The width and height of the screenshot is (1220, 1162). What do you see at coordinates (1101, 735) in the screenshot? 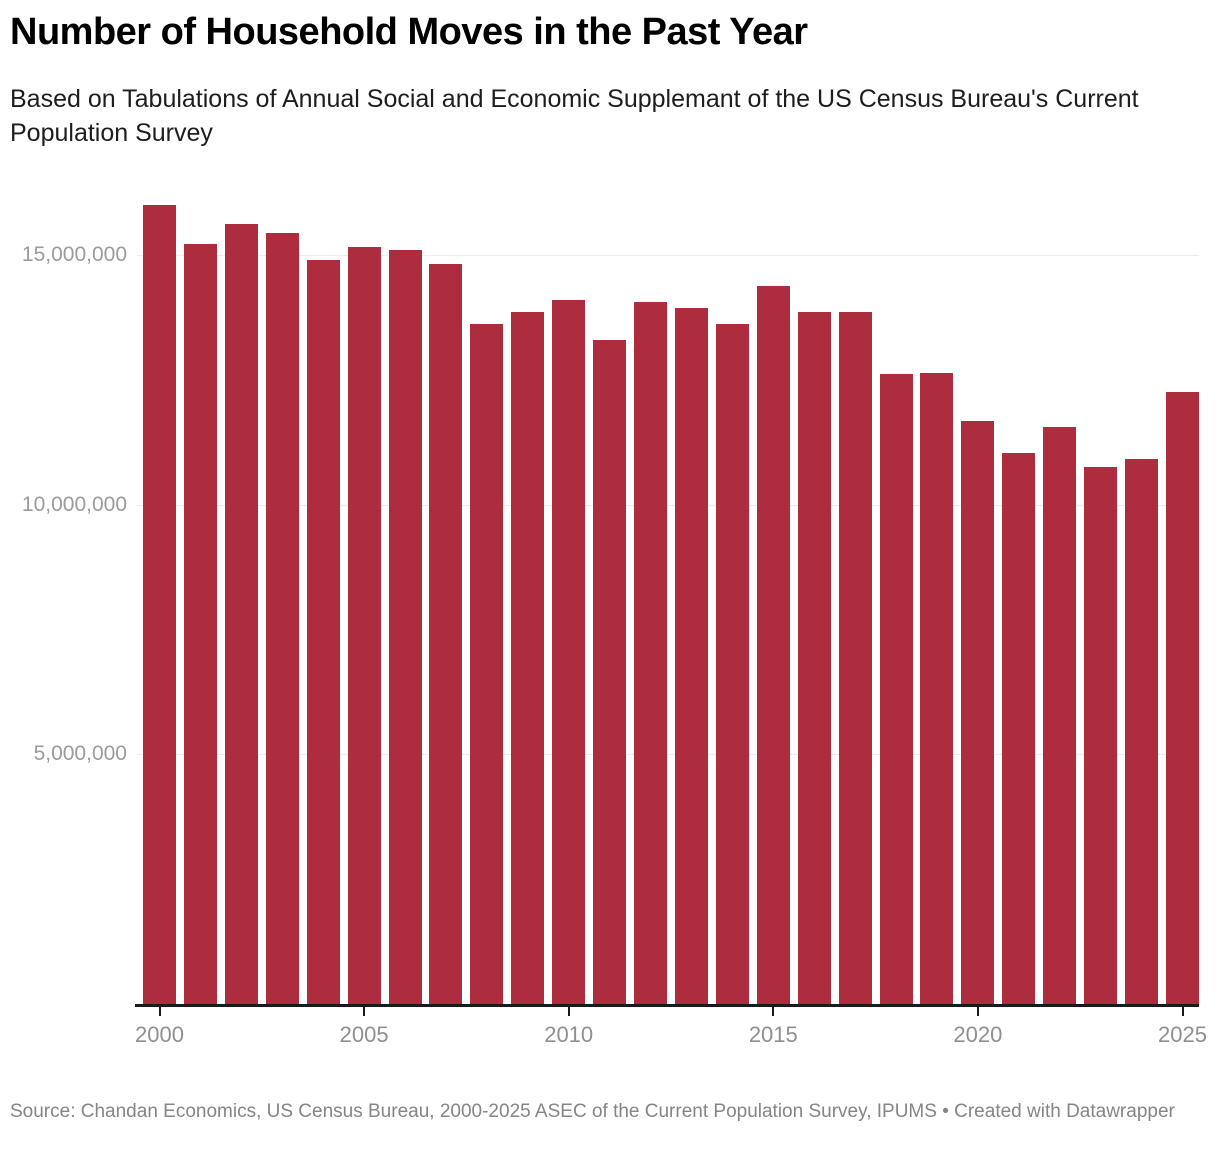
I see `bar-2023` at bounding box center [1101, 735].